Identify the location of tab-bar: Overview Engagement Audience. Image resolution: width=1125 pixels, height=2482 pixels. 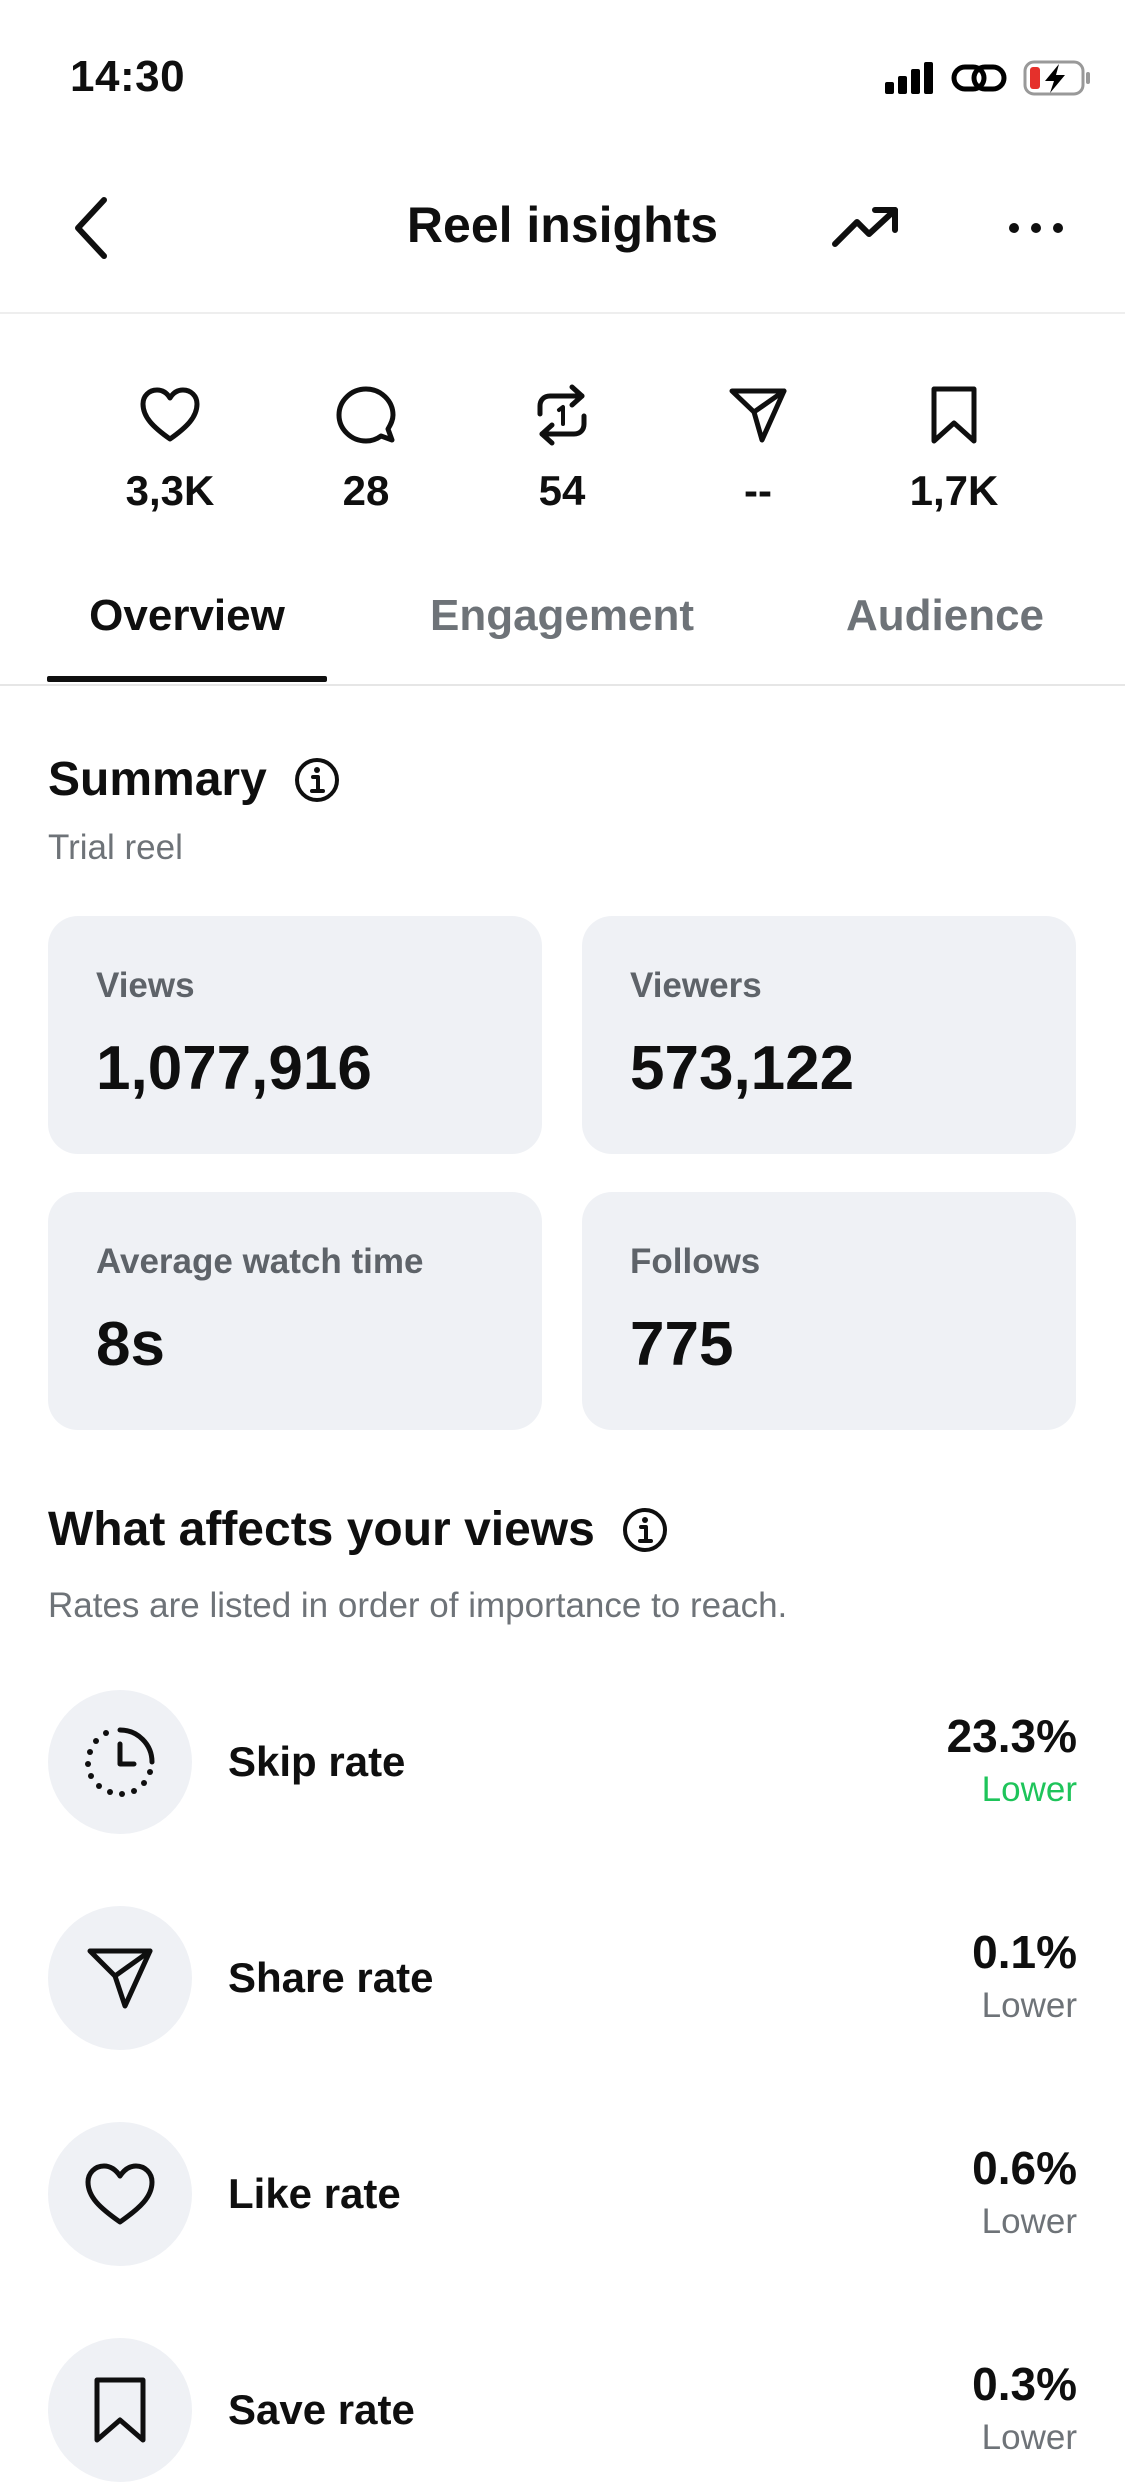
(562, 633).